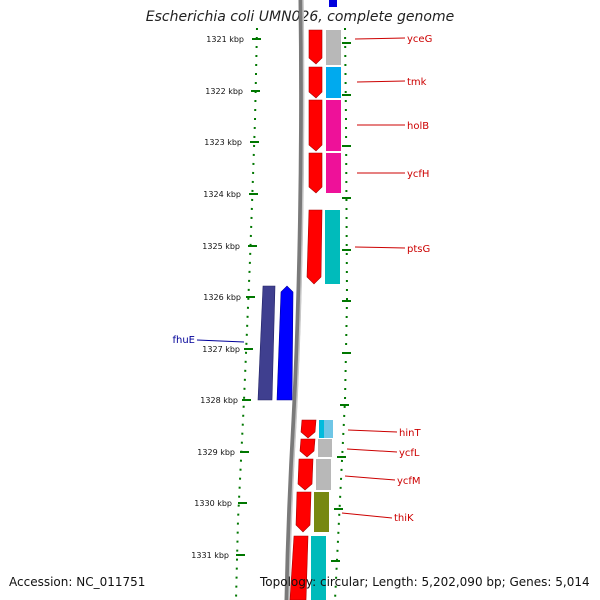 This screenshot has width=600, height=600. Describe the element at coordinates (409, 481) in the screenshot. I see `gene-label-ycfM: ycfM` at that location.